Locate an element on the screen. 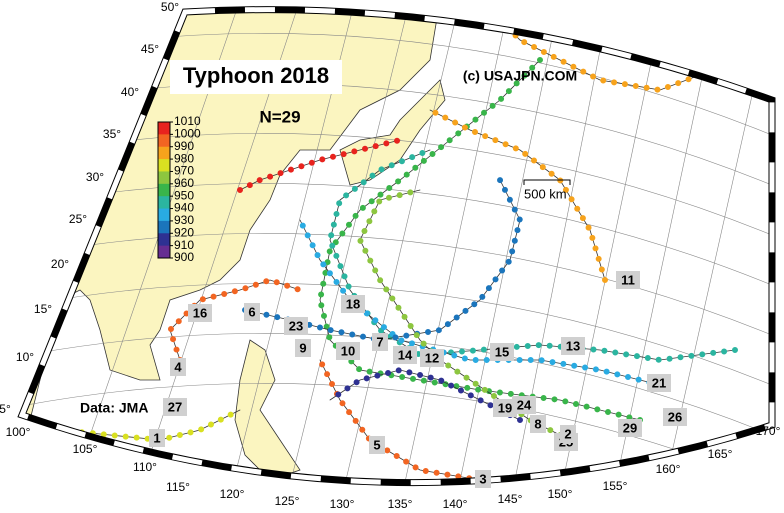  colorbar-label: 1010 is located at coordinates (187, 121).